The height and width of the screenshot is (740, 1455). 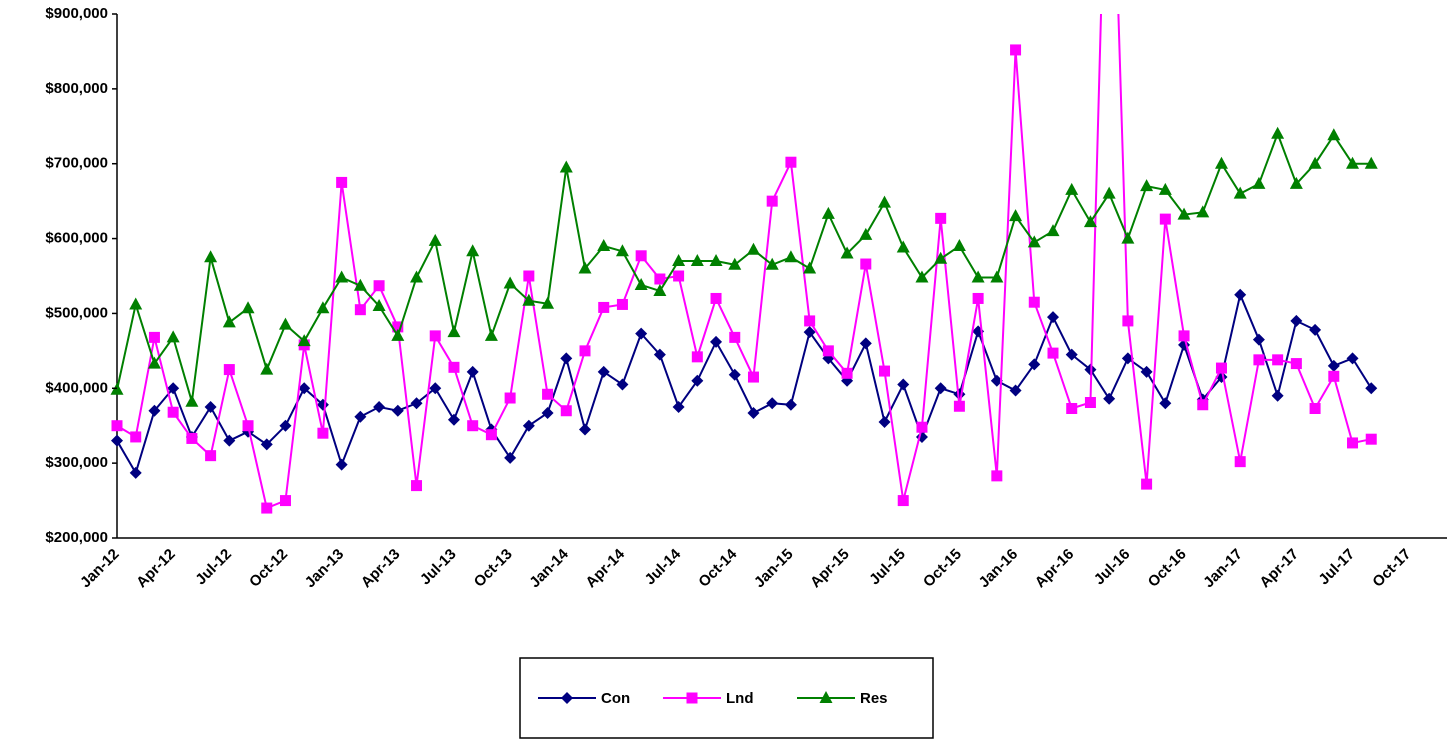 I want to click on x-tick-label: Jul-12, so click(x=213, y=567).